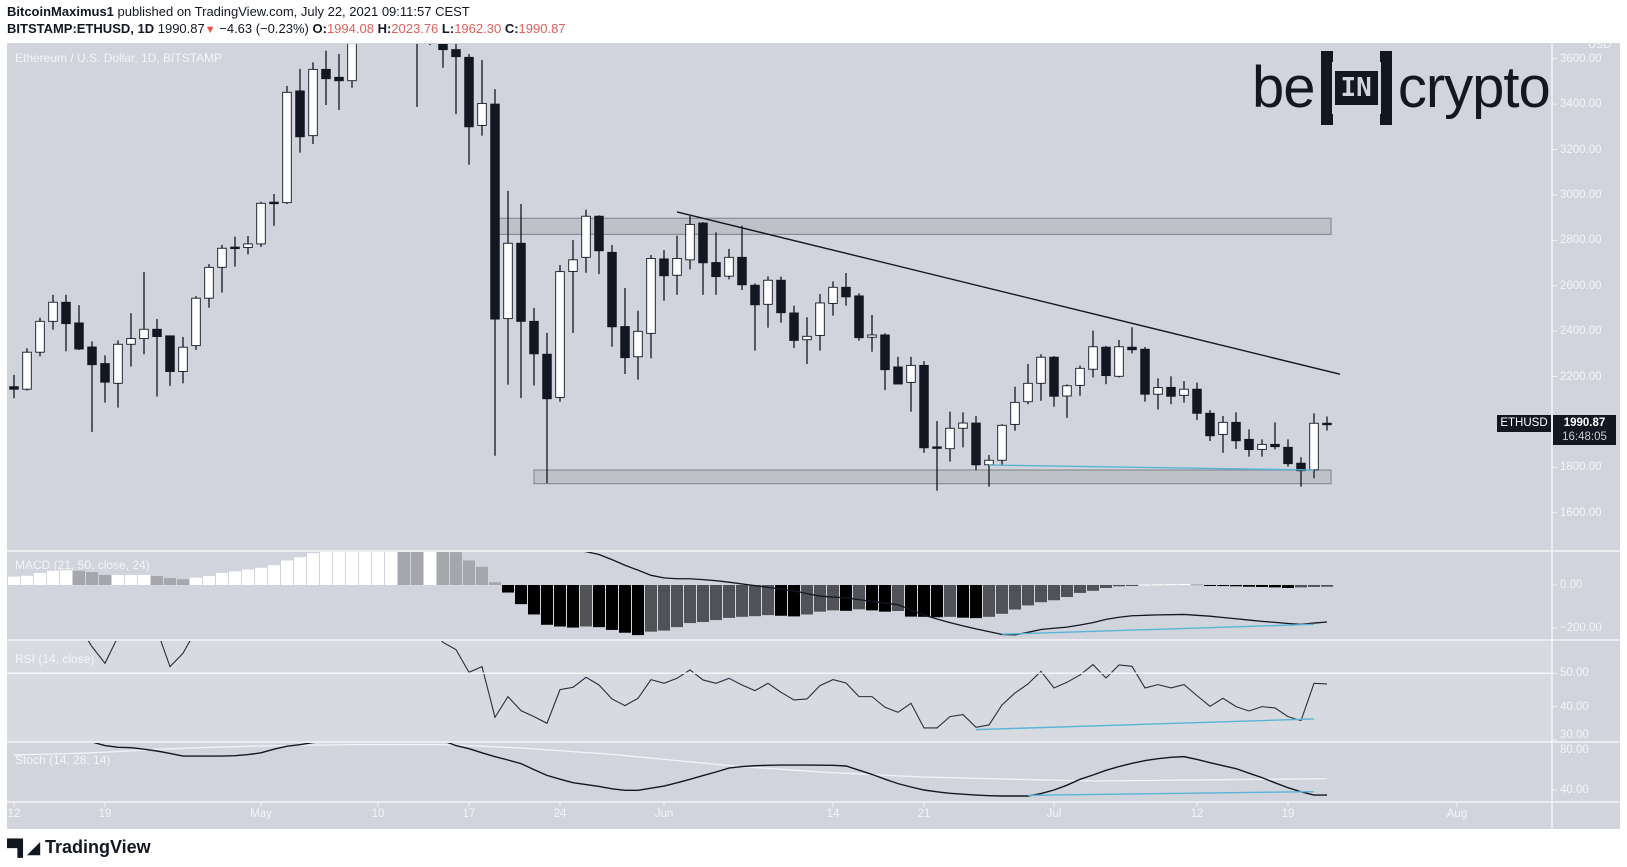  I want to click on close-label: C:, so click(511, 28).